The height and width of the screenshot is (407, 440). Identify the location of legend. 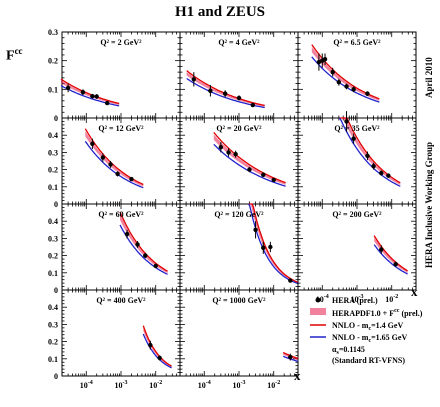
(318, 317).